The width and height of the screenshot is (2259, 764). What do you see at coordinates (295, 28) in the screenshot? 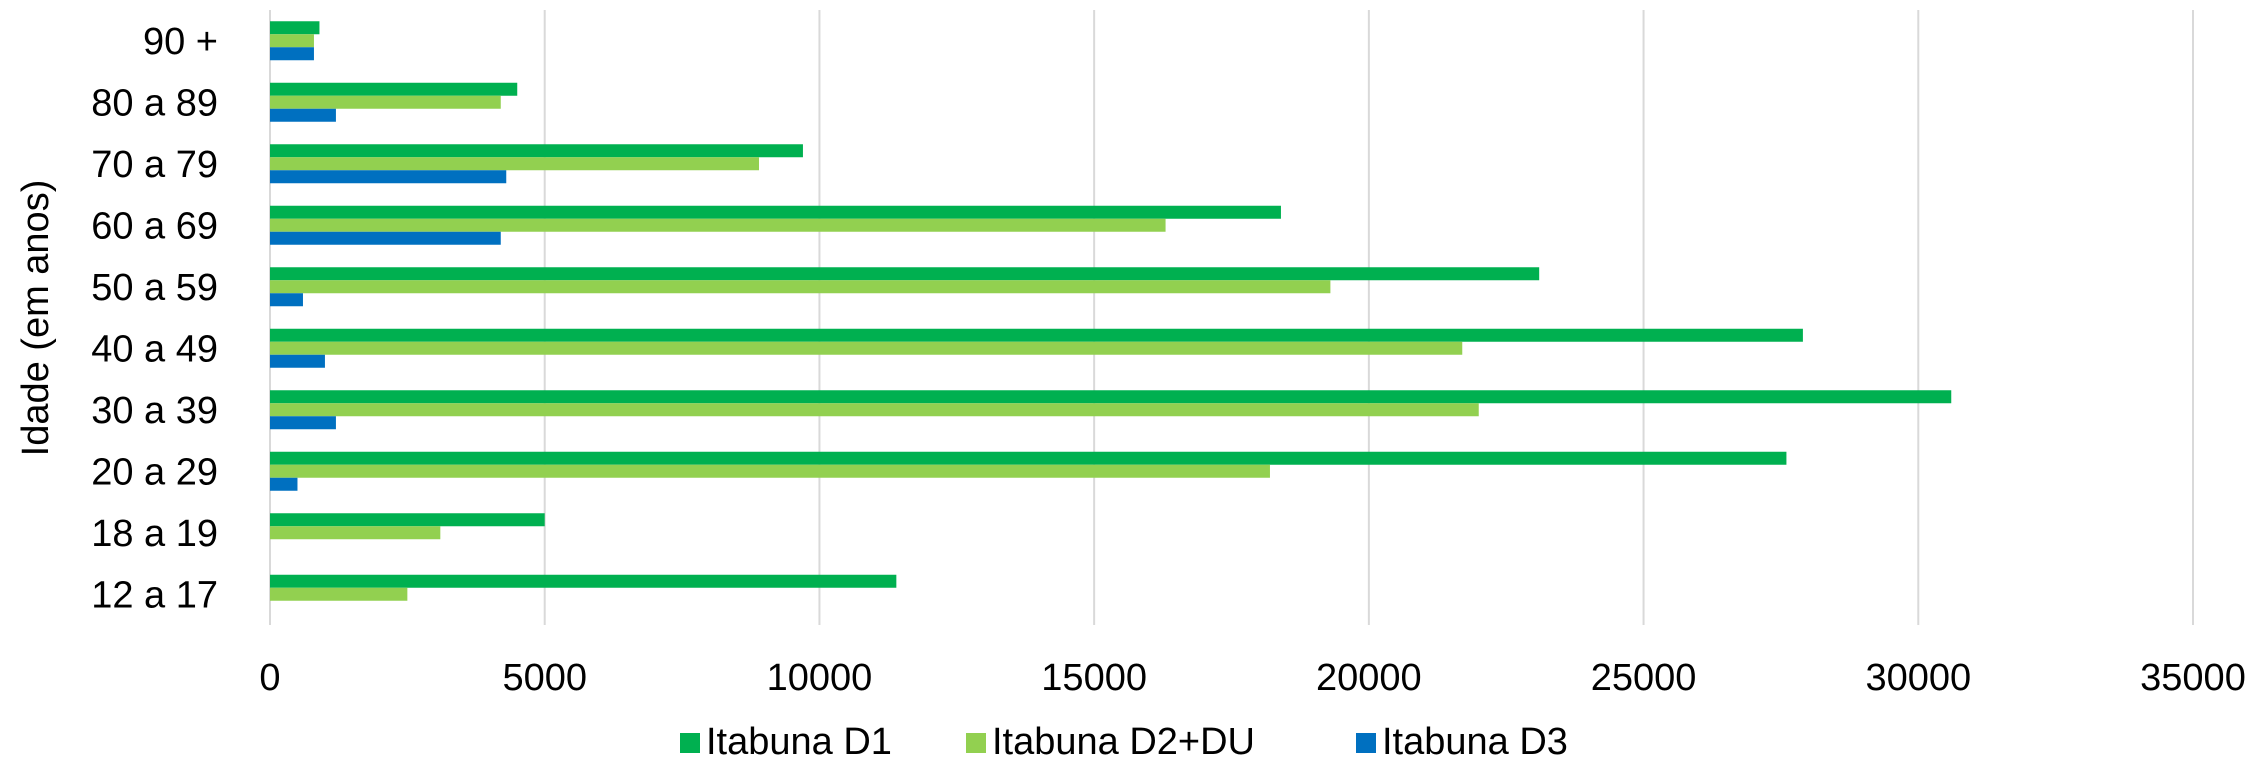
I see `bar-itabuna-d1-90-` at bounding box center [295, 28].